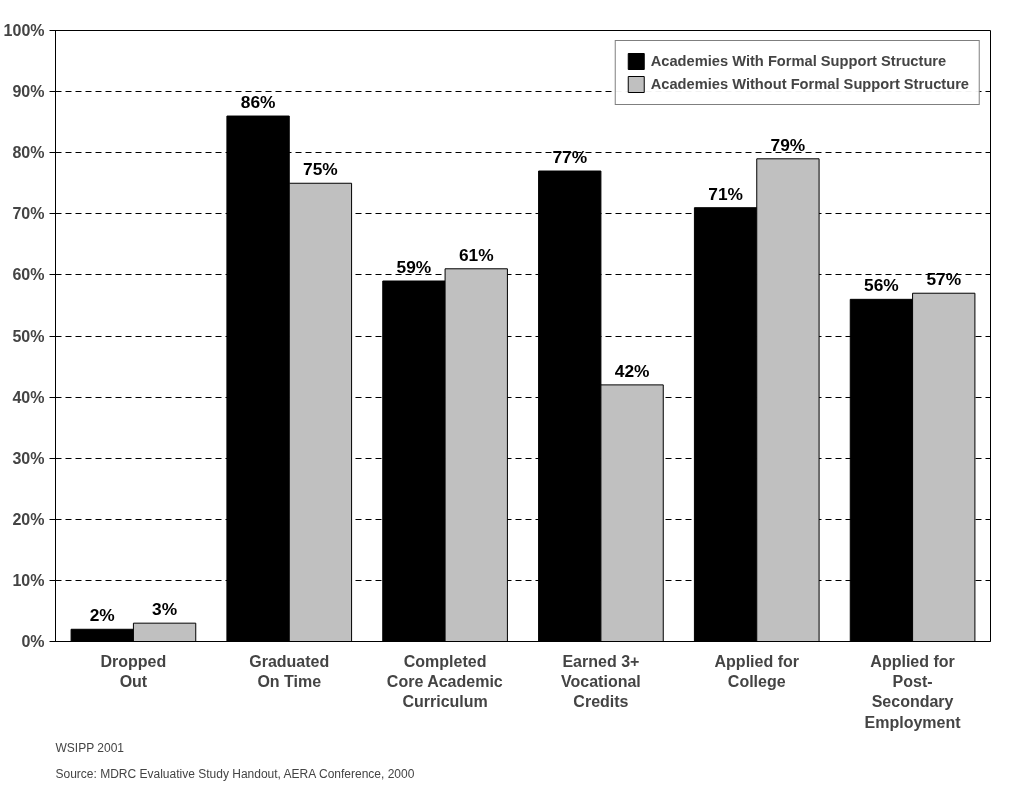  Describe the element at coordinates (28, 214) in the screenshot. I see `y-tick-label: 70%` at that location.